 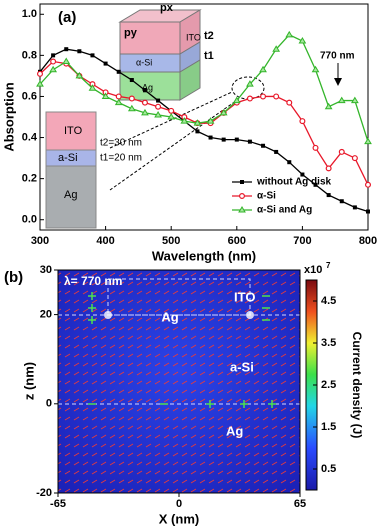 What do you see at coordinates (166, 51) in the screenshot?
I see `unit-cell-inset: px py ITO t2 t1 α-Si Ag` at bounding box center [166, 51].